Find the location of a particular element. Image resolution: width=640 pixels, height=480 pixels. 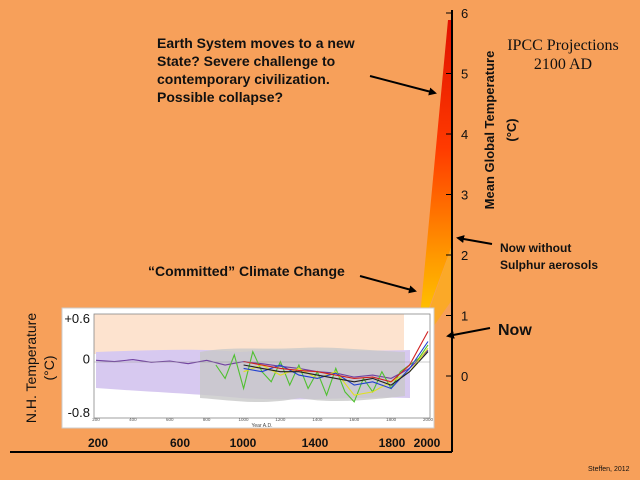

nh-temperature-label: N.H. Temperature is located at coordinates (31, 368).